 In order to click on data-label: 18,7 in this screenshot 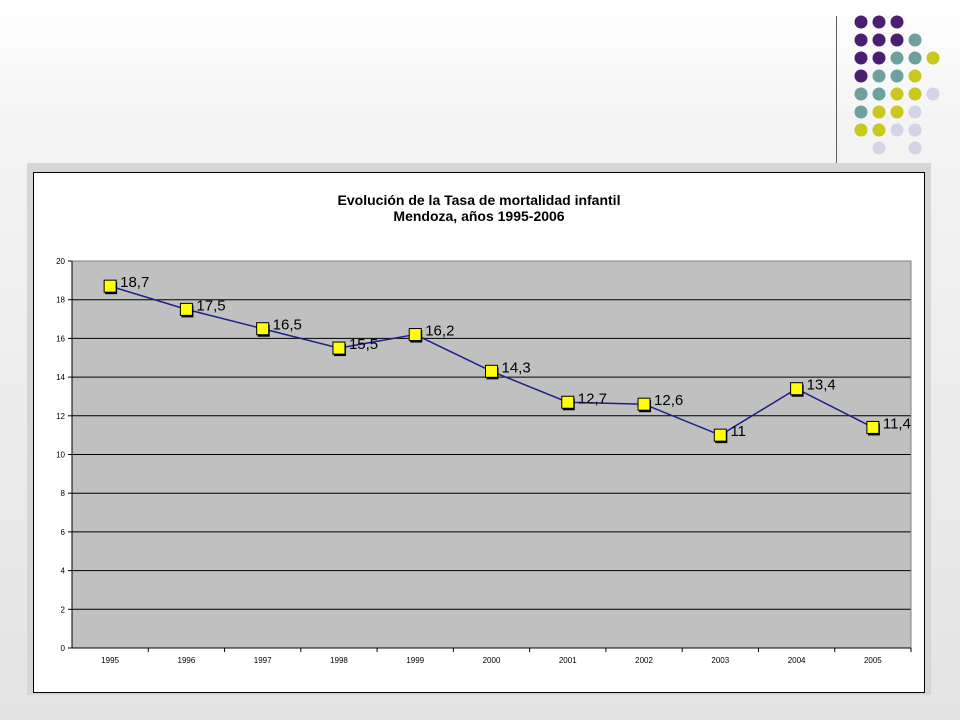, I will do `click(134, 282)`.